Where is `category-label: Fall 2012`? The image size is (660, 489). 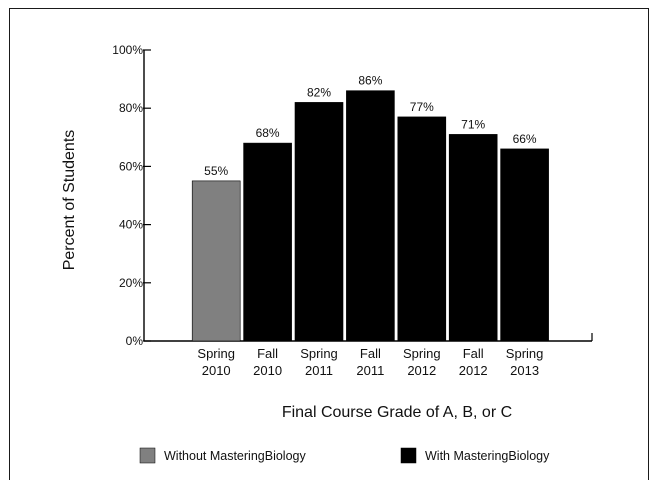 category-label: Fall 2012 is located at coordinates (473, 362).